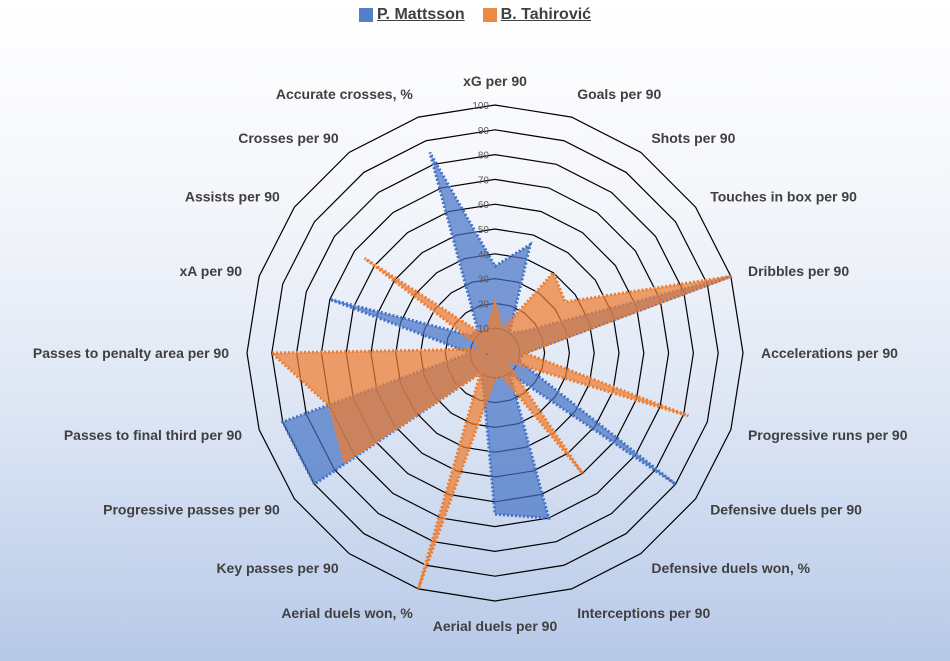 The image size is (950, 661). What do you see at coordinates (643, 613) in the screenshot?
I see `axis-label: Interceptions per 90` at bounding box center [643, 613].